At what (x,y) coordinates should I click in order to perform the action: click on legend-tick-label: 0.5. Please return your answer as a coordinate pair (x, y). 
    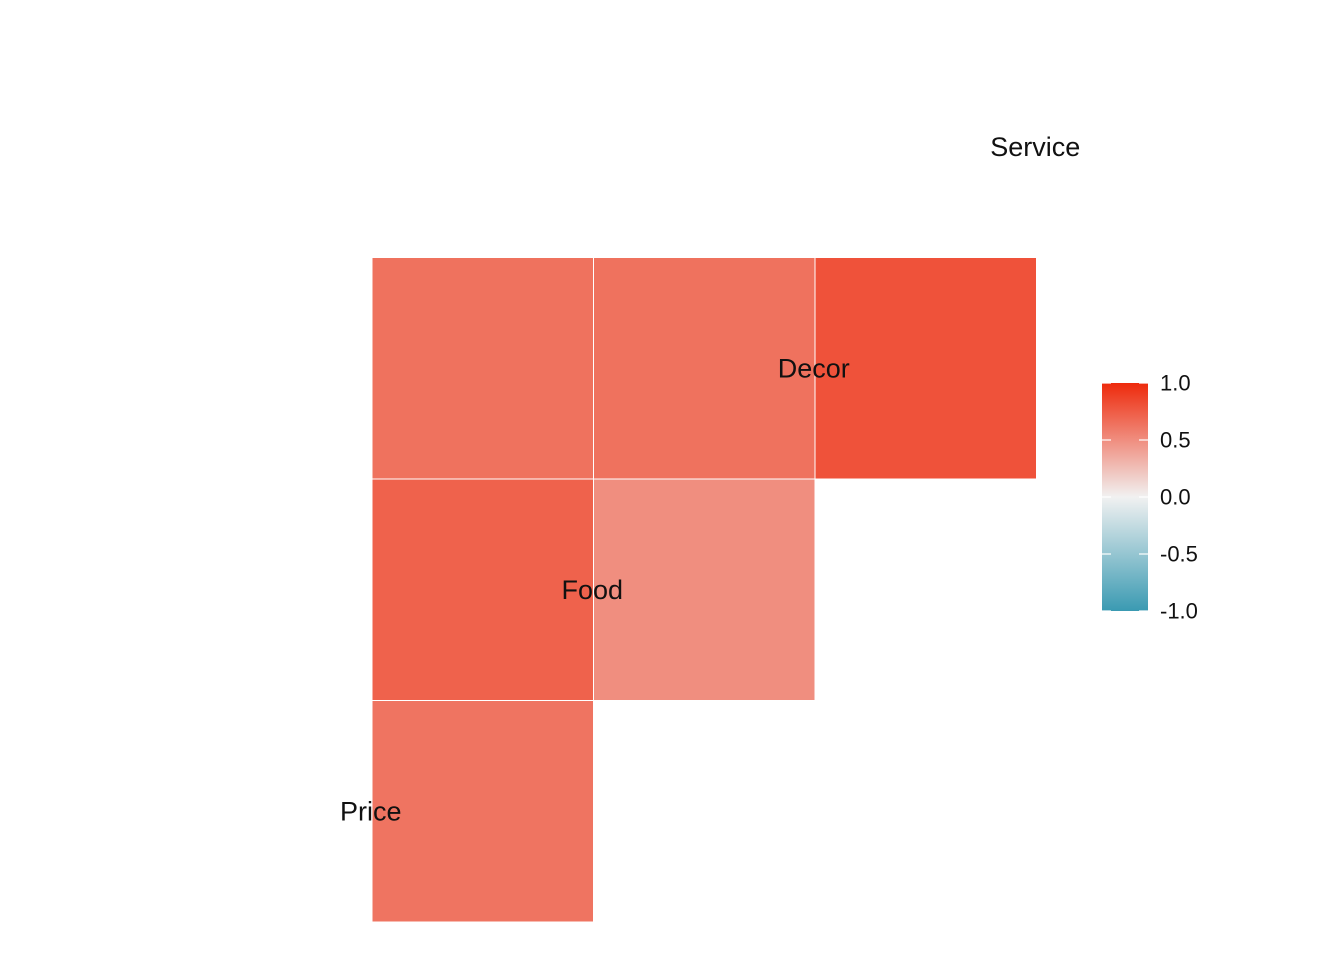
    Looking at the image, I should click on (1175, 440).